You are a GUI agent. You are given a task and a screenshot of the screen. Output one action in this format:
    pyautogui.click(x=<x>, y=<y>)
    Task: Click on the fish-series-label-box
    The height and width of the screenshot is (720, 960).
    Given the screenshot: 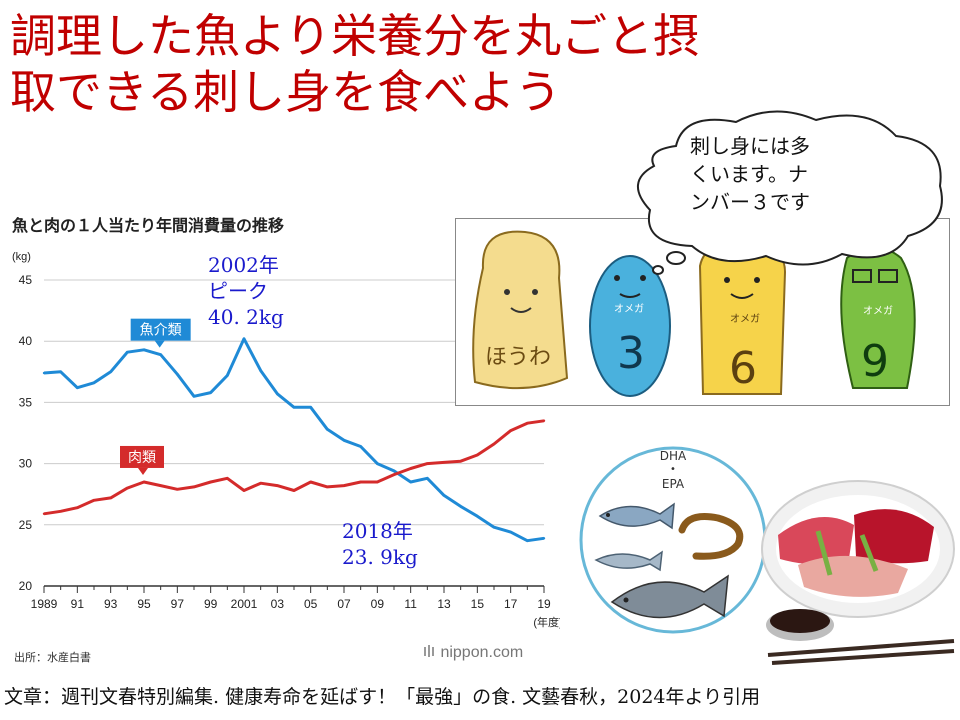 What is the action you would take?
    pyautogui.click(x=160, y=329)
    